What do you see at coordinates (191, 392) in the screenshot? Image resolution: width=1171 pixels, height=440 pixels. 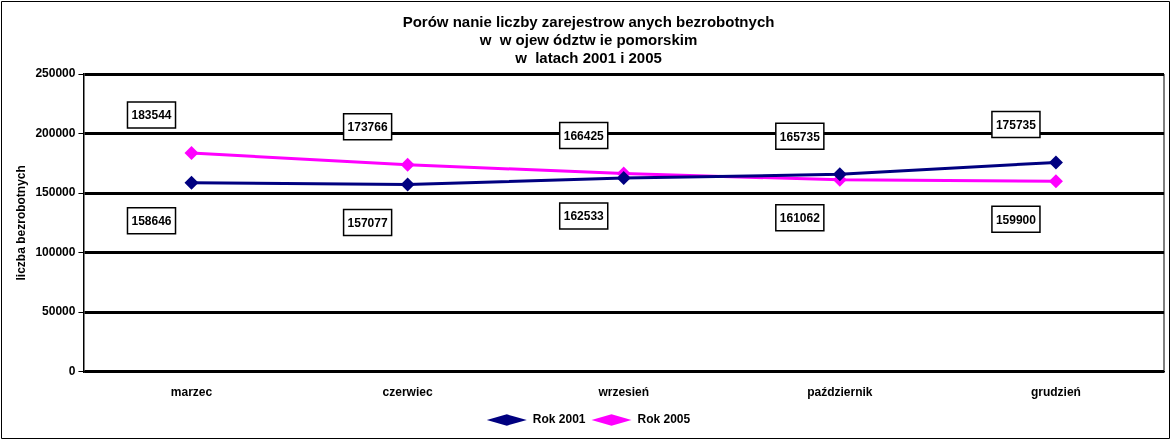 I see `x-tick-label: marzec` at bounding box center [191, 392].